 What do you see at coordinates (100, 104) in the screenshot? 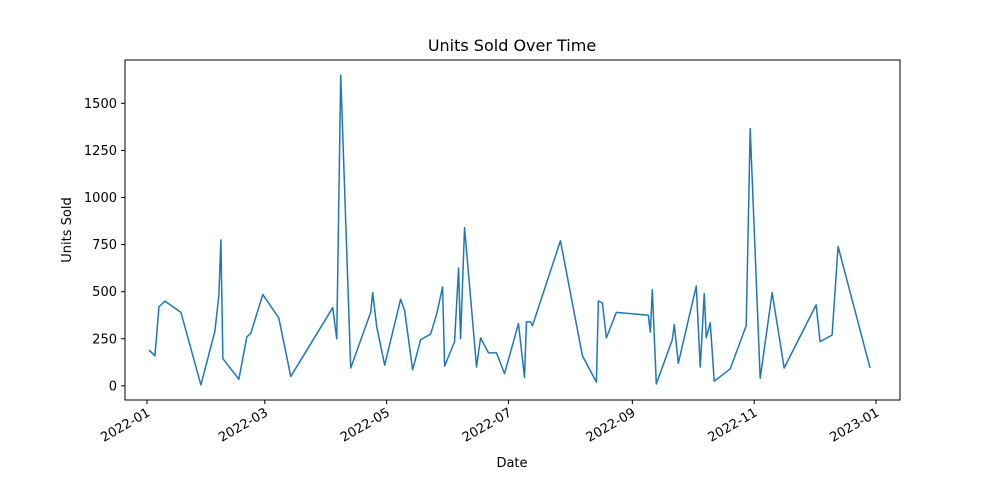
I see `y-tick-label: 1500` at bounding box center [100, 104].